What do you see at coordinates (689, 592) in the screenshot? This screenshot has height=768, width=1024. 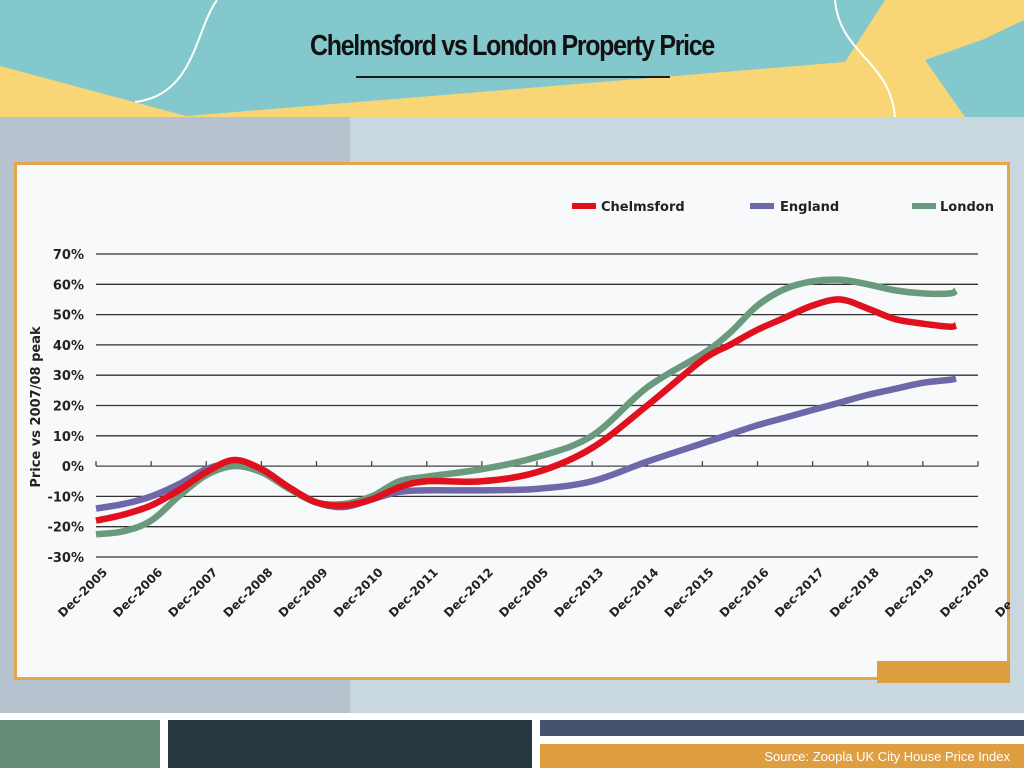 I see `x-tick-label: Dec-2015` at bounding box center [689, 592].